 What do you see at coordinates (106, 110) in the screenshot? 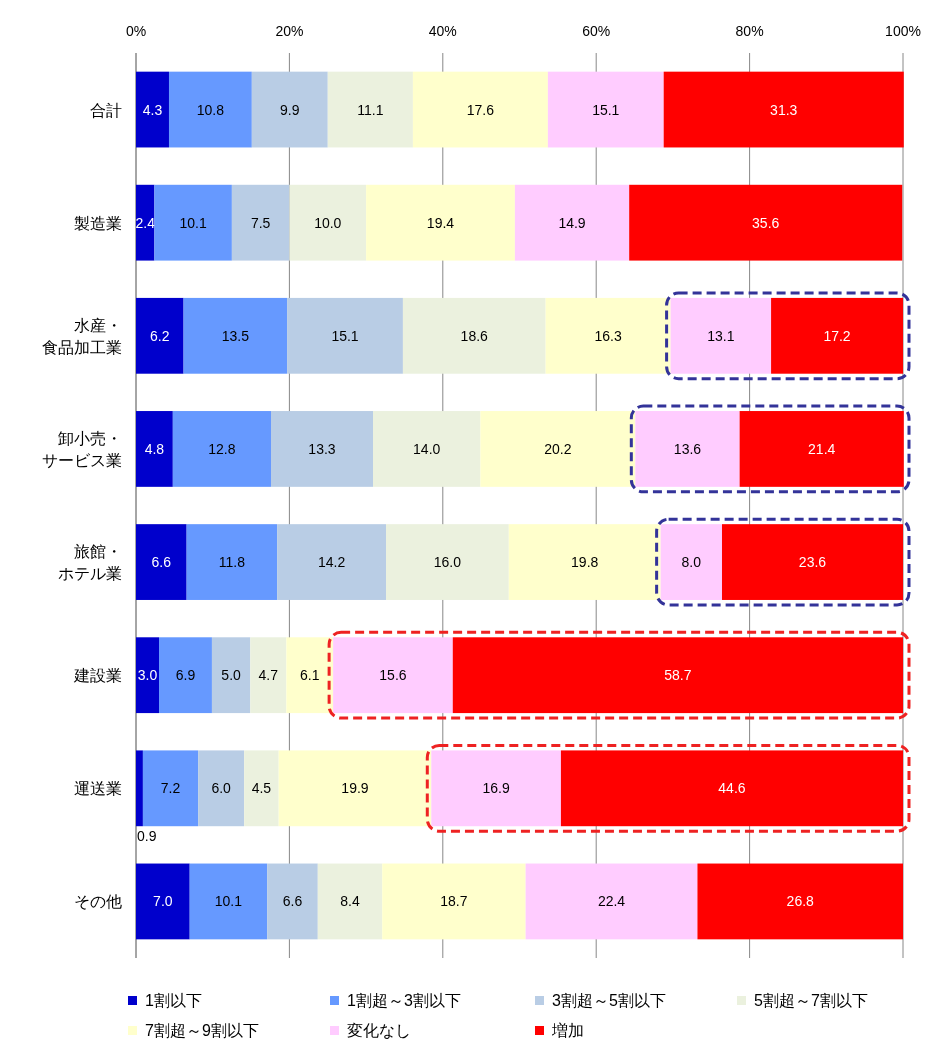
I see `y-tick-label: 合計` at bounding box center [106, 110].